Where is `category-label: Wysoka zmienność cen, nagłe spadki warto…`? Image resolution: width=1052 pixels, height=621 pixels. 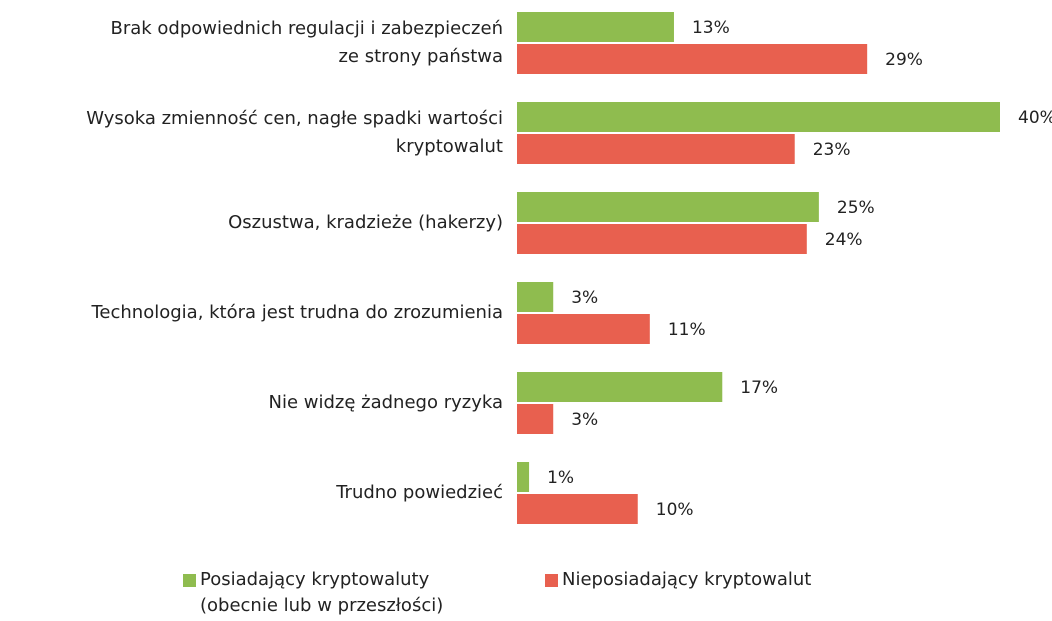
category-label: Wysoka zmienność cen, nagłe spadki warto… is located at coordinates (294, 132).